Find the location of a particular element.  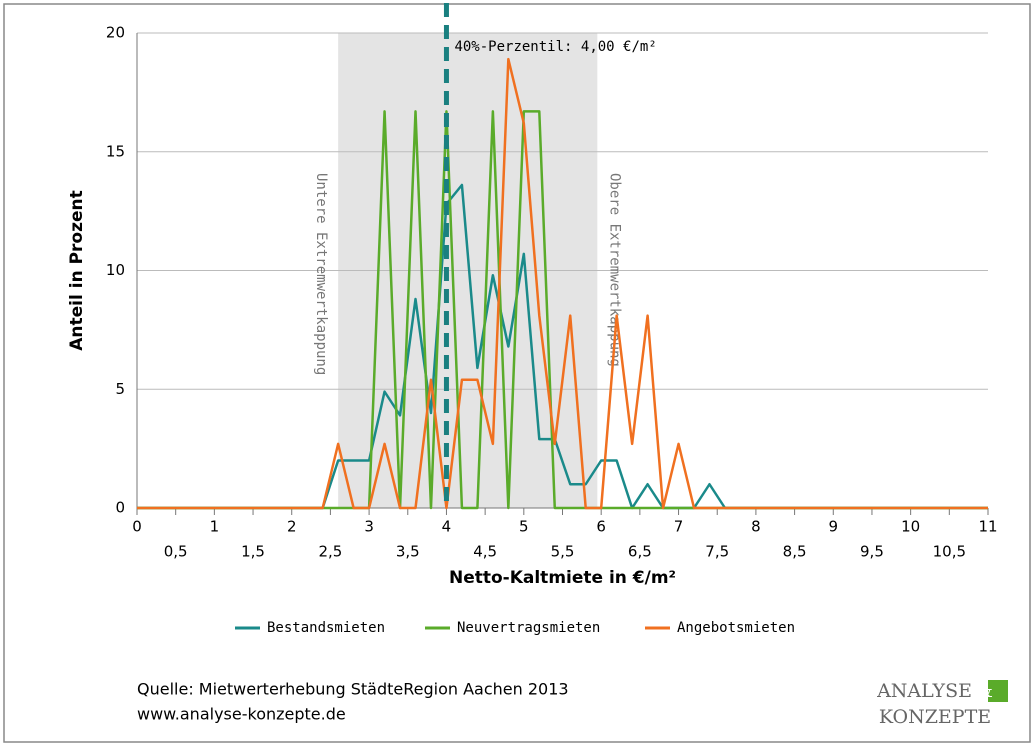

logo-text: ANALYSE & is located at coordinates (934, 691).